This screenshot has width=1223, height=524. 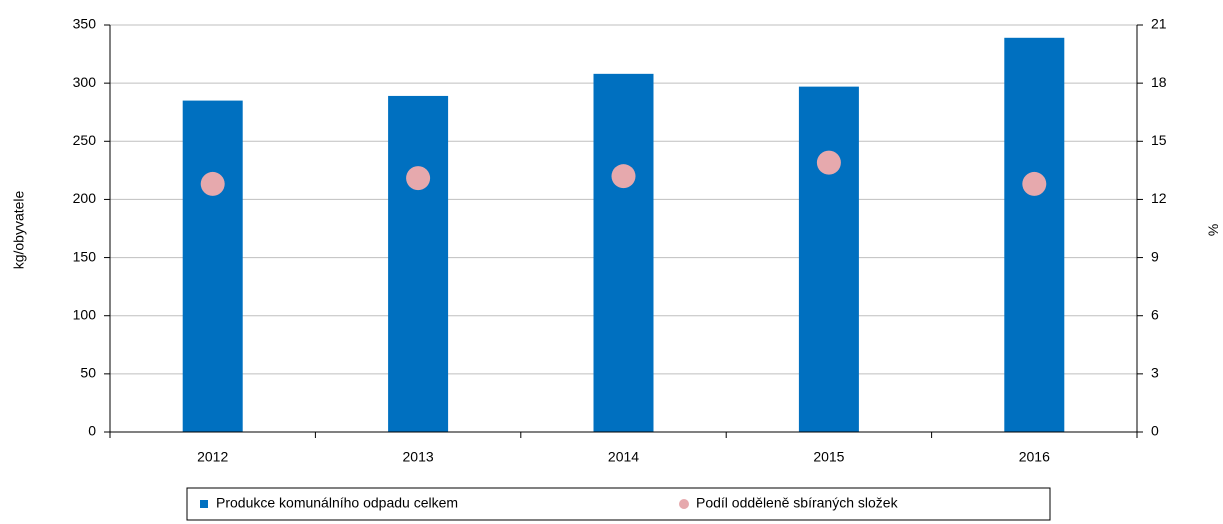 I want to click on y2-tick-label: 0, so click(x=1155, y=431).